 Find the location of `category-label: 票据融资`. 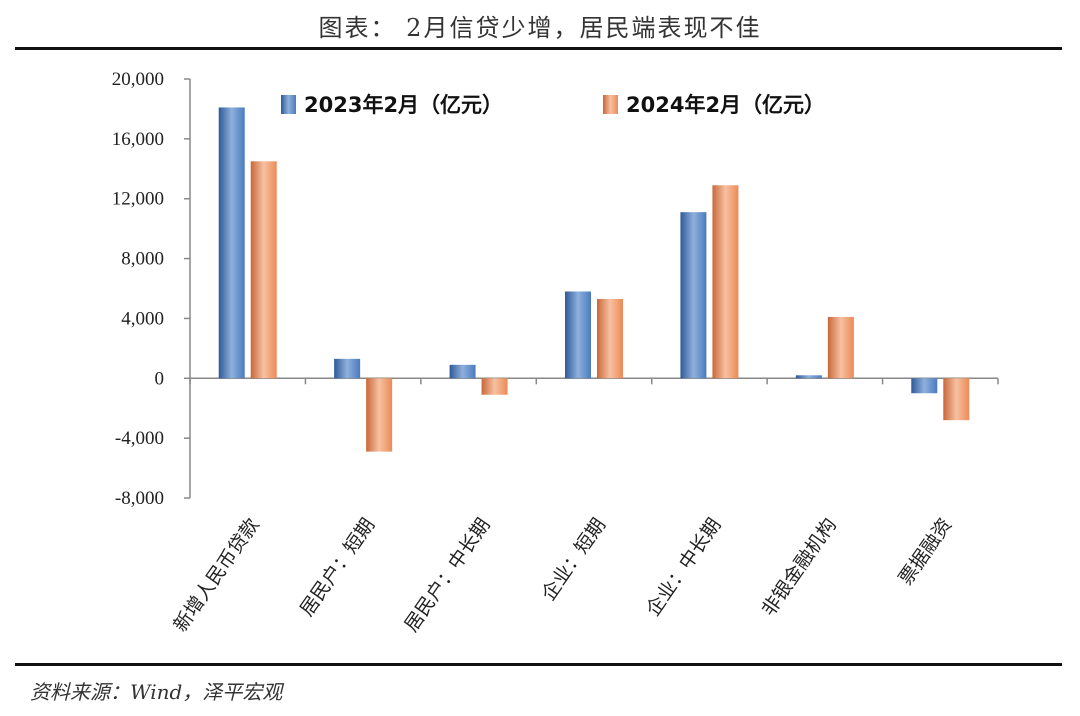

category-label: 票据融资 is located at coordinates (926, 551).